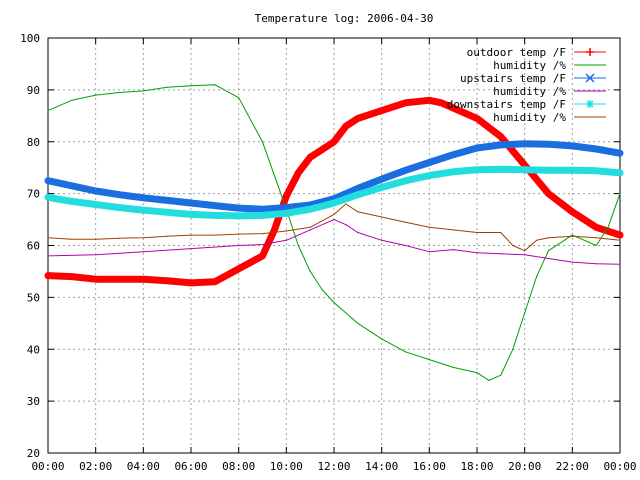 Image resolution: width=640 pixels, height=480 pixels. I want to click on legend-label: outdoor temp /F, so click(516, 52).